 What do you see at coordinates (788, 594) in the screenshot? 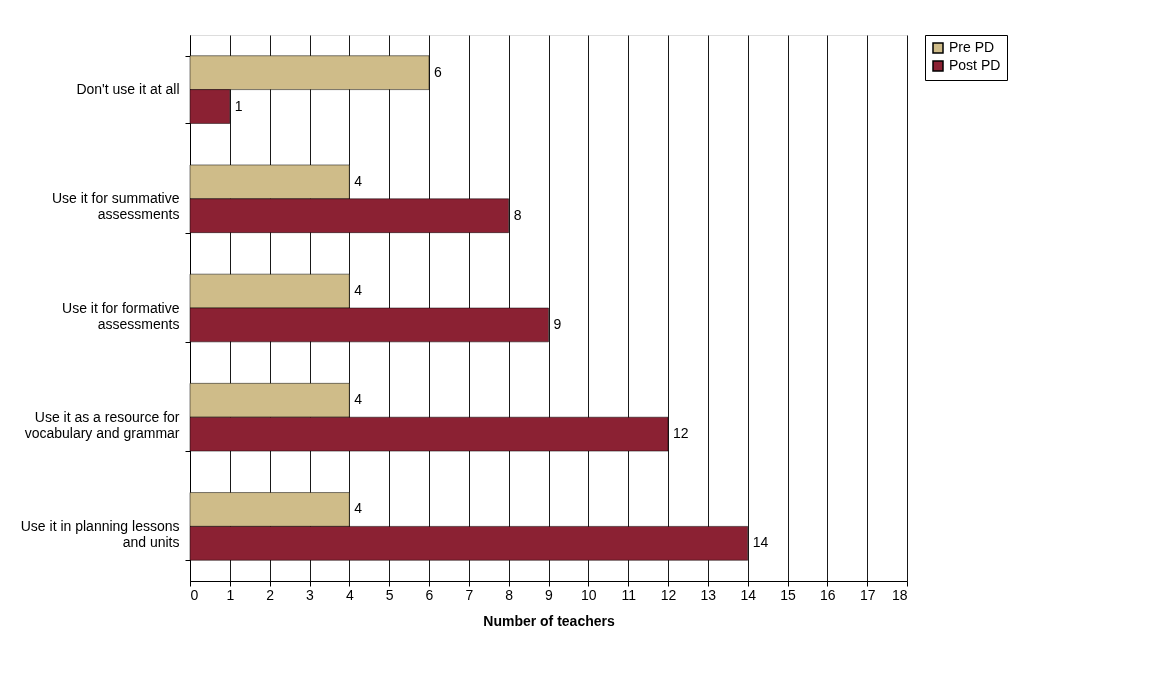
I see `x-tick-label: 15` at bounding box center [788, 594].